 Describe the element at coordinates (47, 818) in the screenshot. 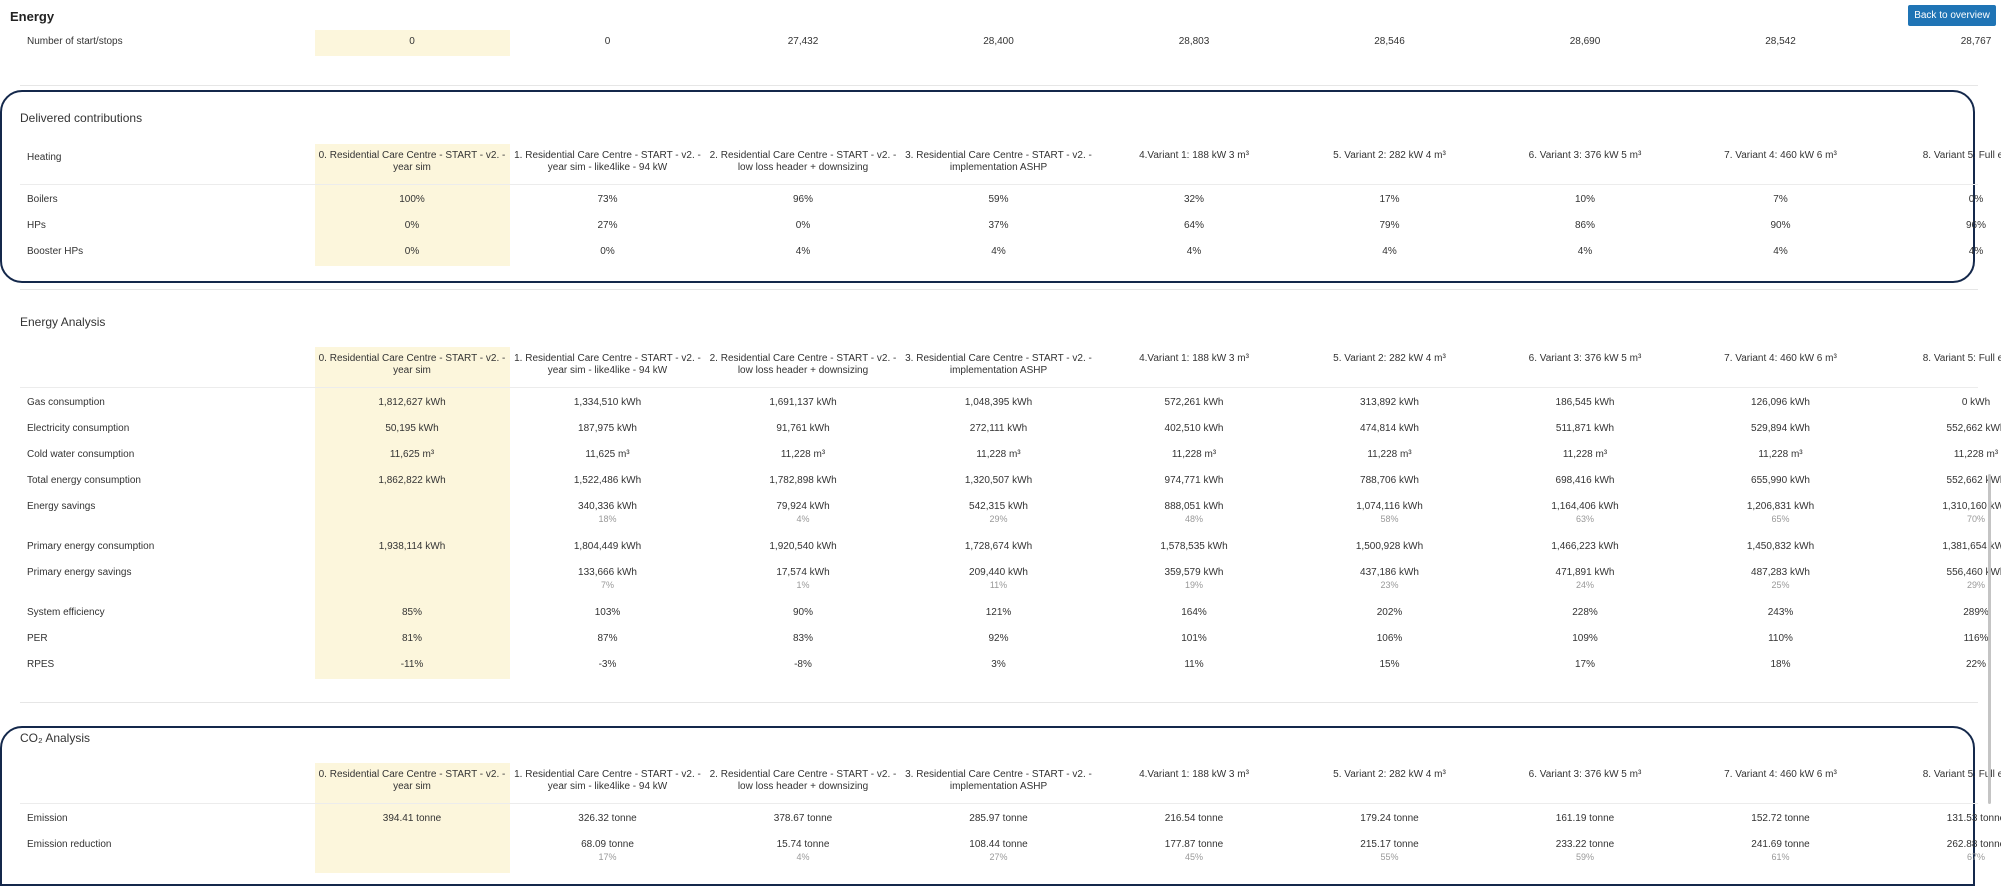

I see `row-label: Emission` at that location.